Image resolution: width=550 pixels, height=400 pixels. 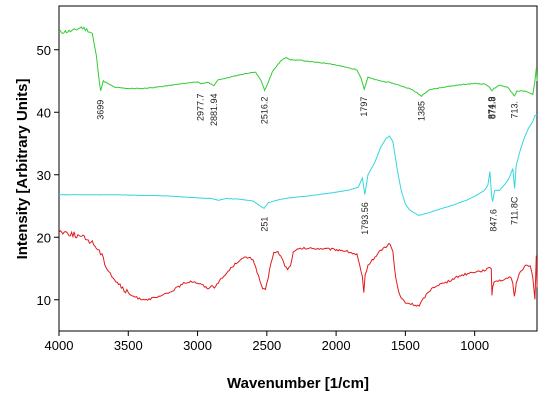 What do you see at coordinates (298, 383) in the screenshot?
I see `x-axis-title: Wavenumber [1/cm]` at bounding box center [298, 383].